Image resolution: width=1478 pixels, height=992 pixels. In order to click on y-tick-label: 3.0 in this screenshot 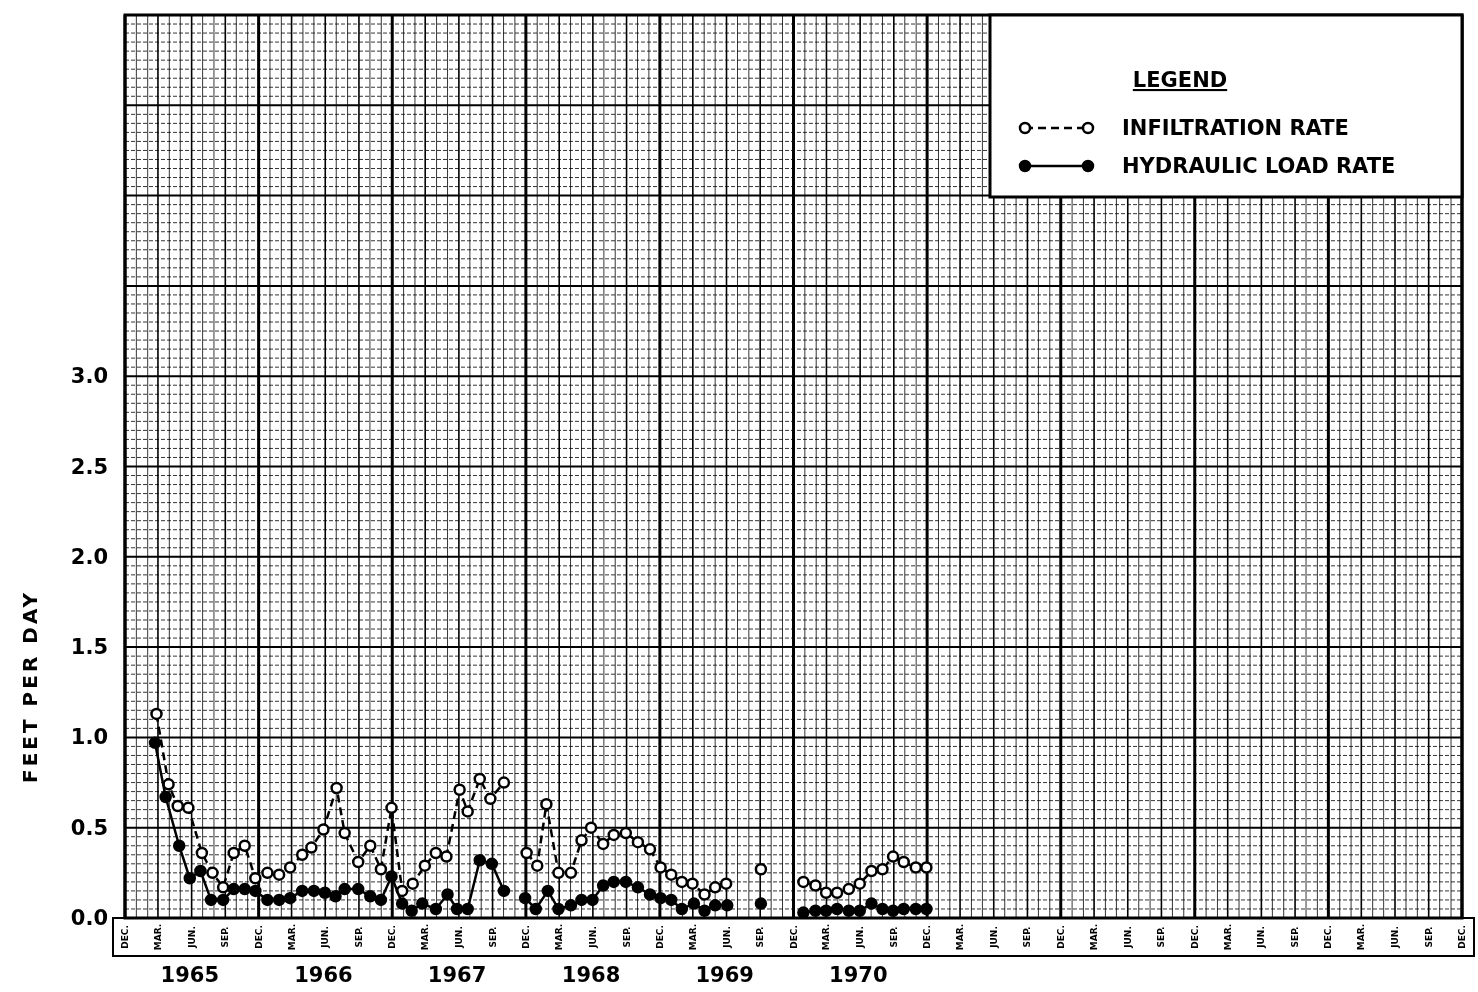, I will do `click(89, 376)`.